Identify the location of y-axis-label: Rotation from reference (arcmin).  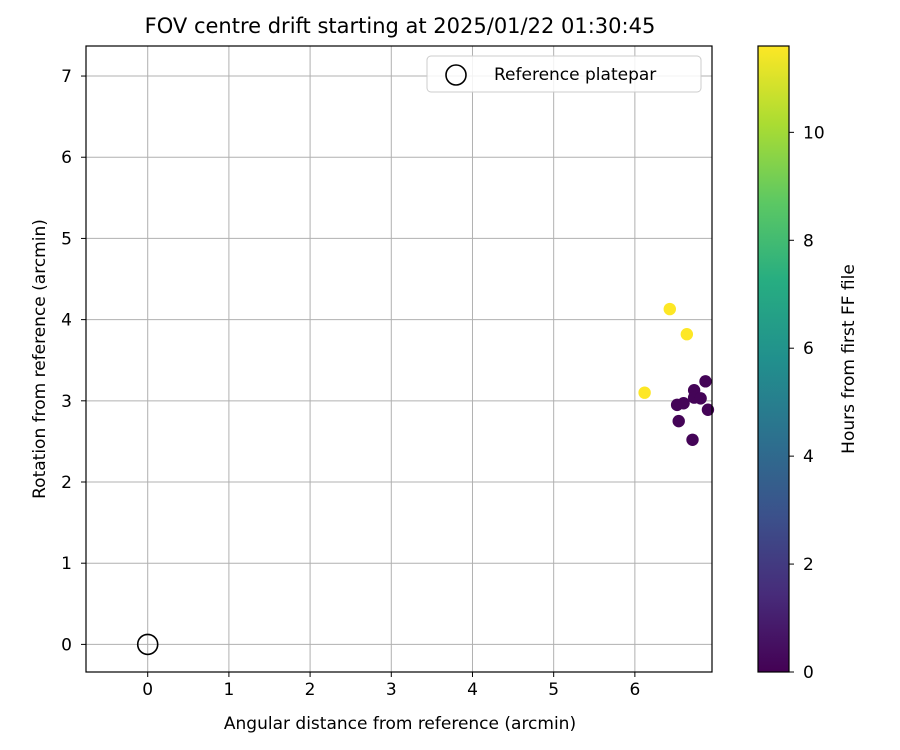
(40, 359).